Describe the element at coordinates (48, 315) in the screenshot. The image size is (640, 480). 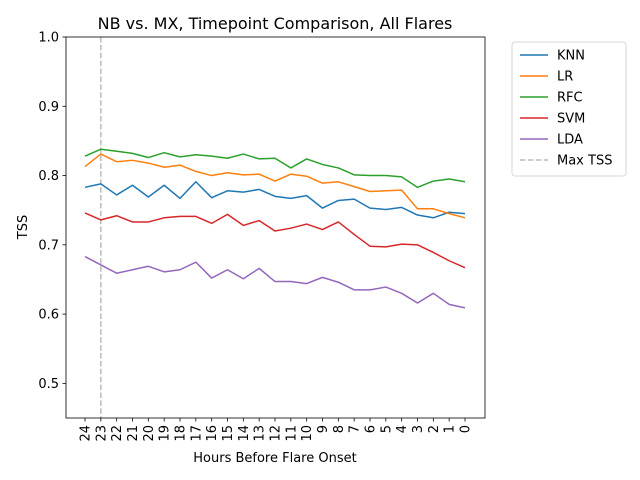
I see `y-tick-label: 0.6` at that location.